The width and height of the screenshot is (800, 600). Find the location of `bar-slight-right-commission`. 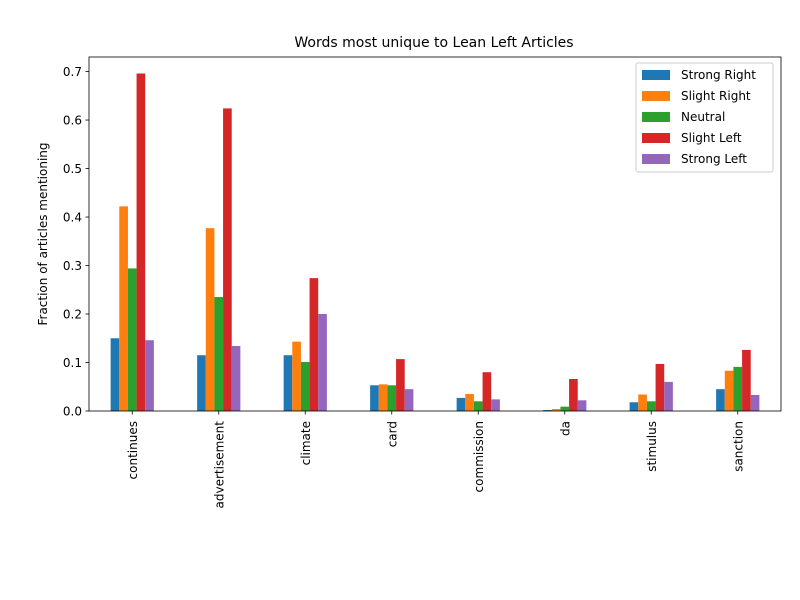

bar-slight-right-commission is located at coordinates (469, 402).